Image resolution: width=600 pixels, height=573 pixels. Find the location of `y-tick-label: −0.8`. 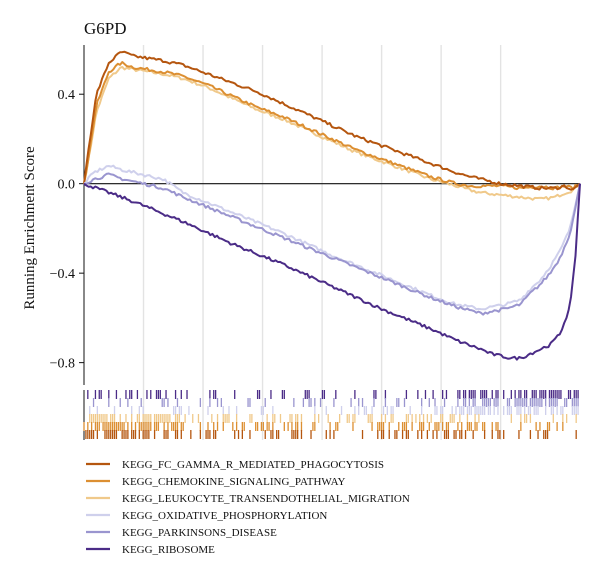

y-tick-label: −0.8 is located at coordinates (62, 364).